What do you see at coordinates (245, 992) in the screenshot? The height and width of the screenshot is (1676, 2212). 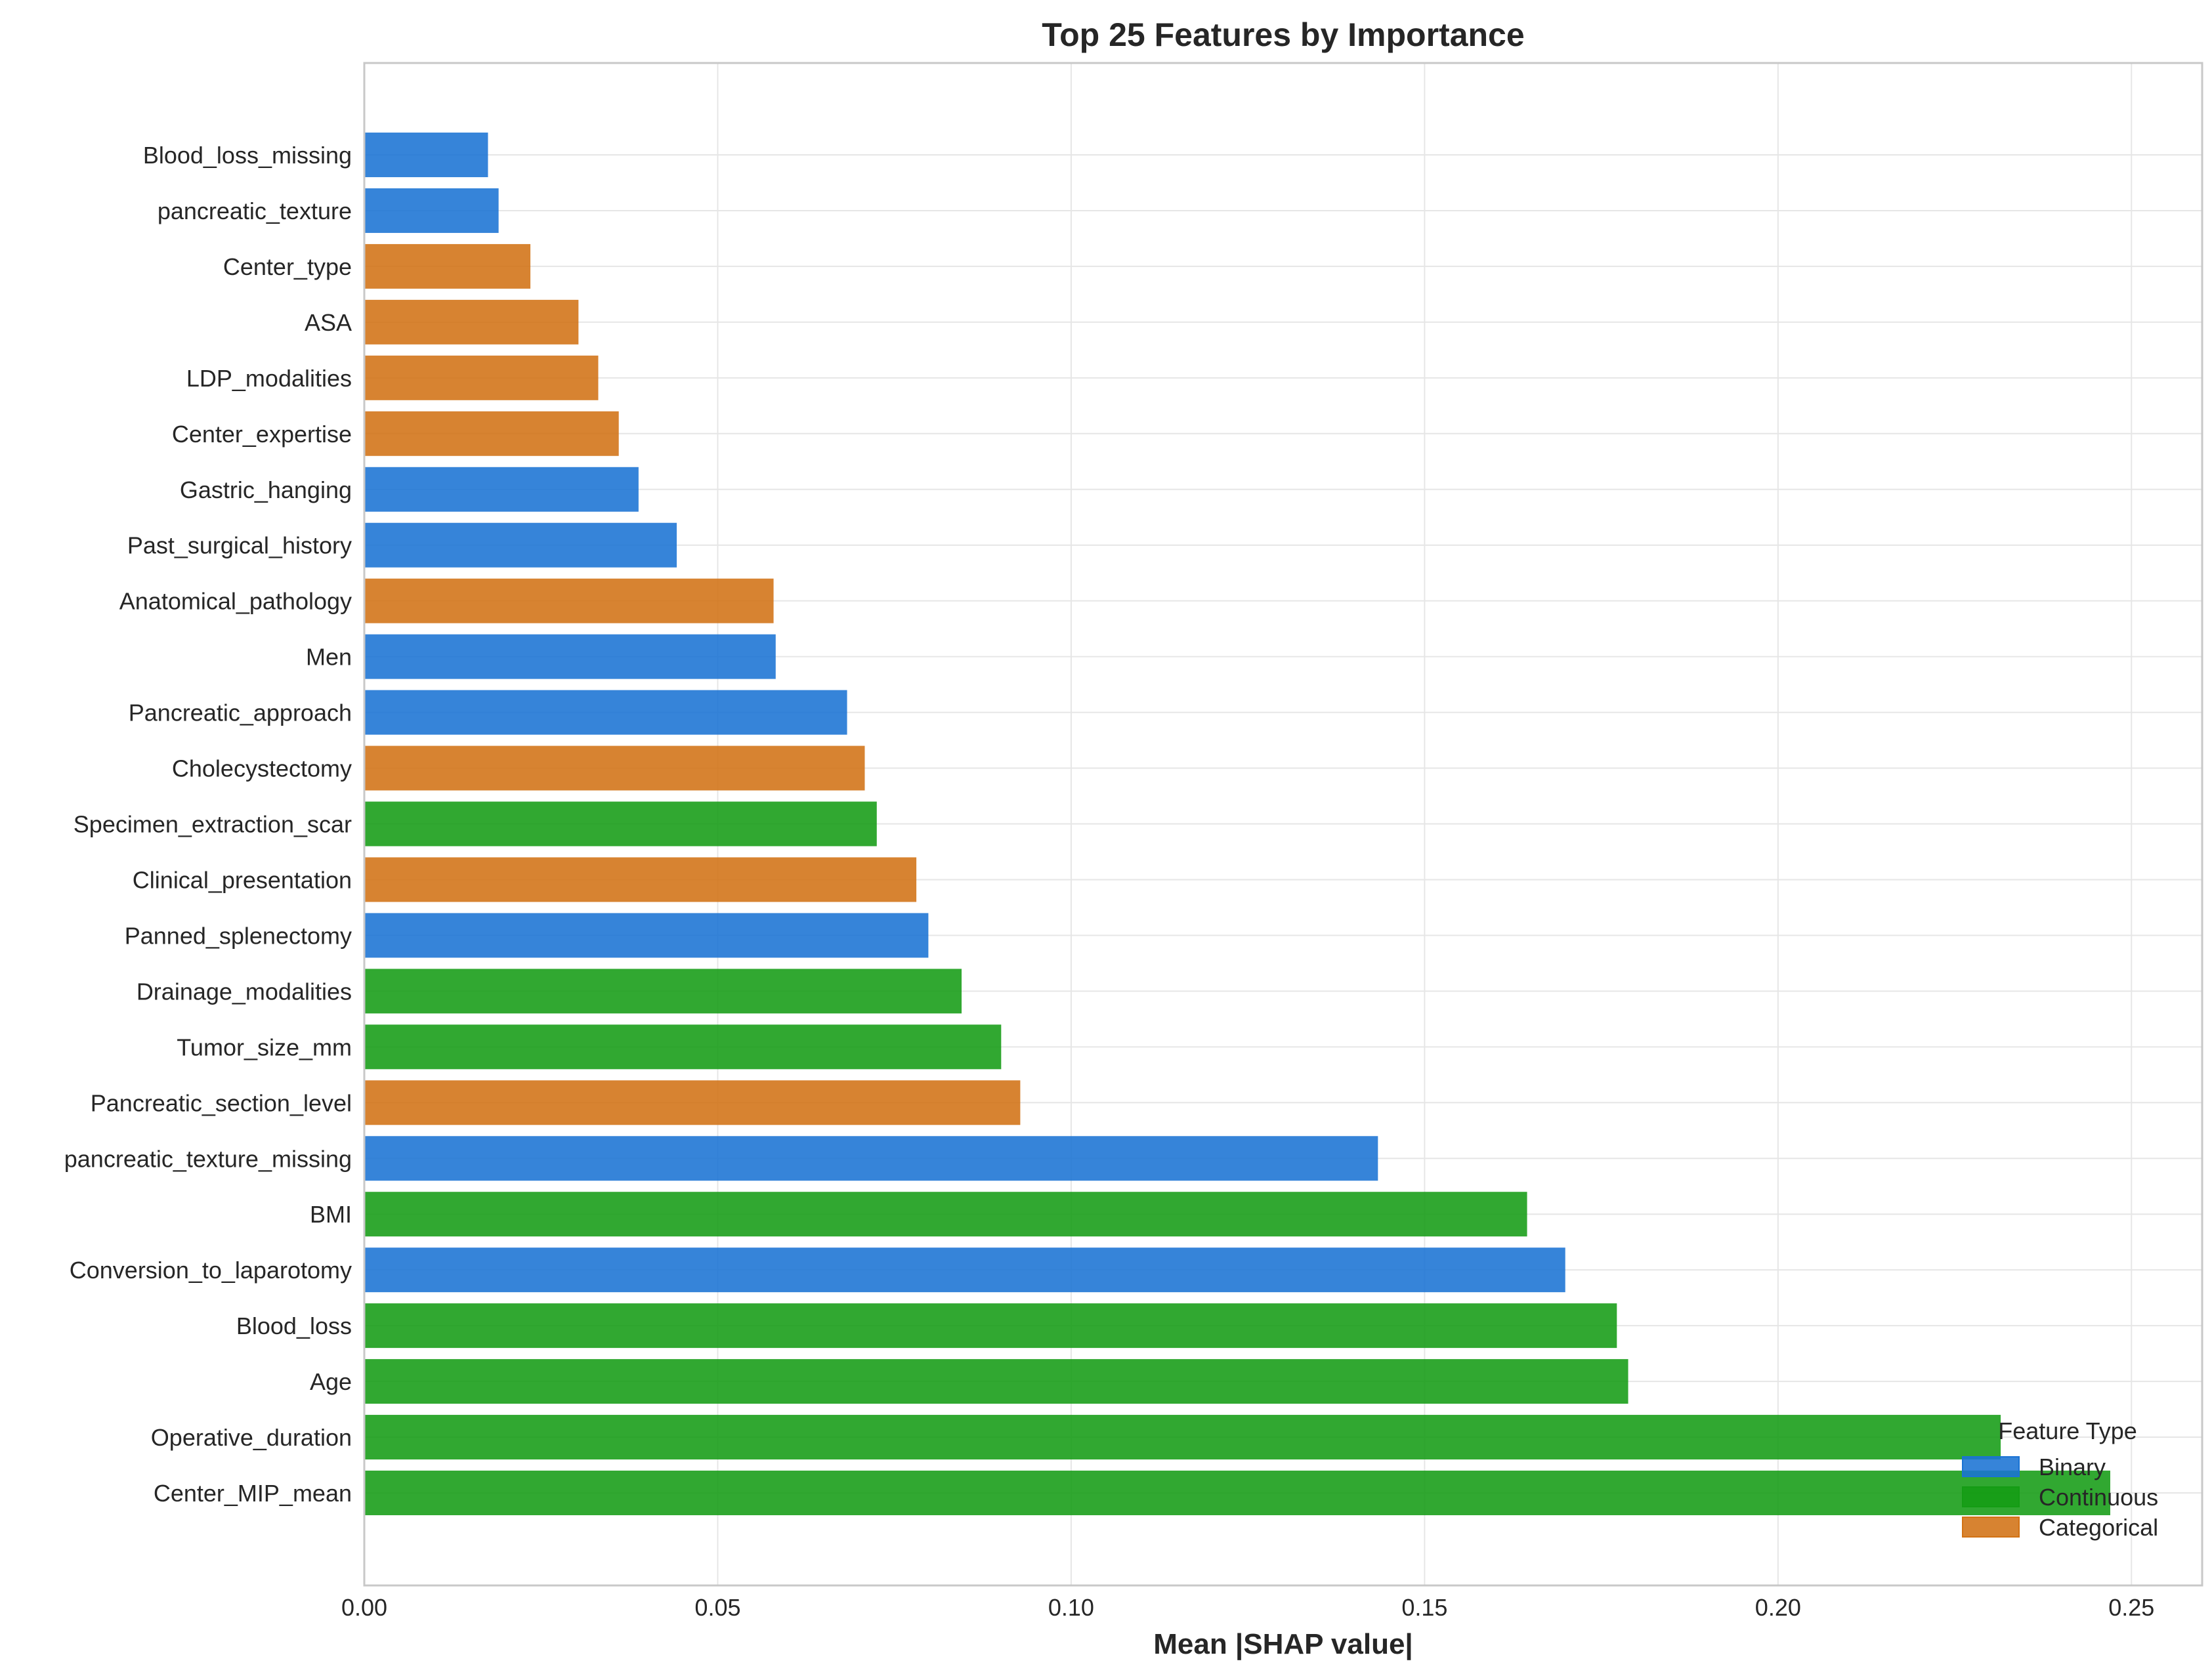 I see `y-tick-label: Drainage_modalities` at bounding box center [245, 992].